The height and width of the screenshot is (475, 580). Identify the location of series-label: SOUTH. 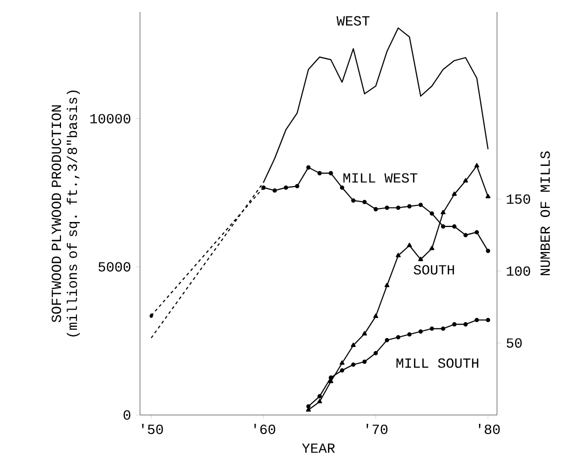
(434, 270).